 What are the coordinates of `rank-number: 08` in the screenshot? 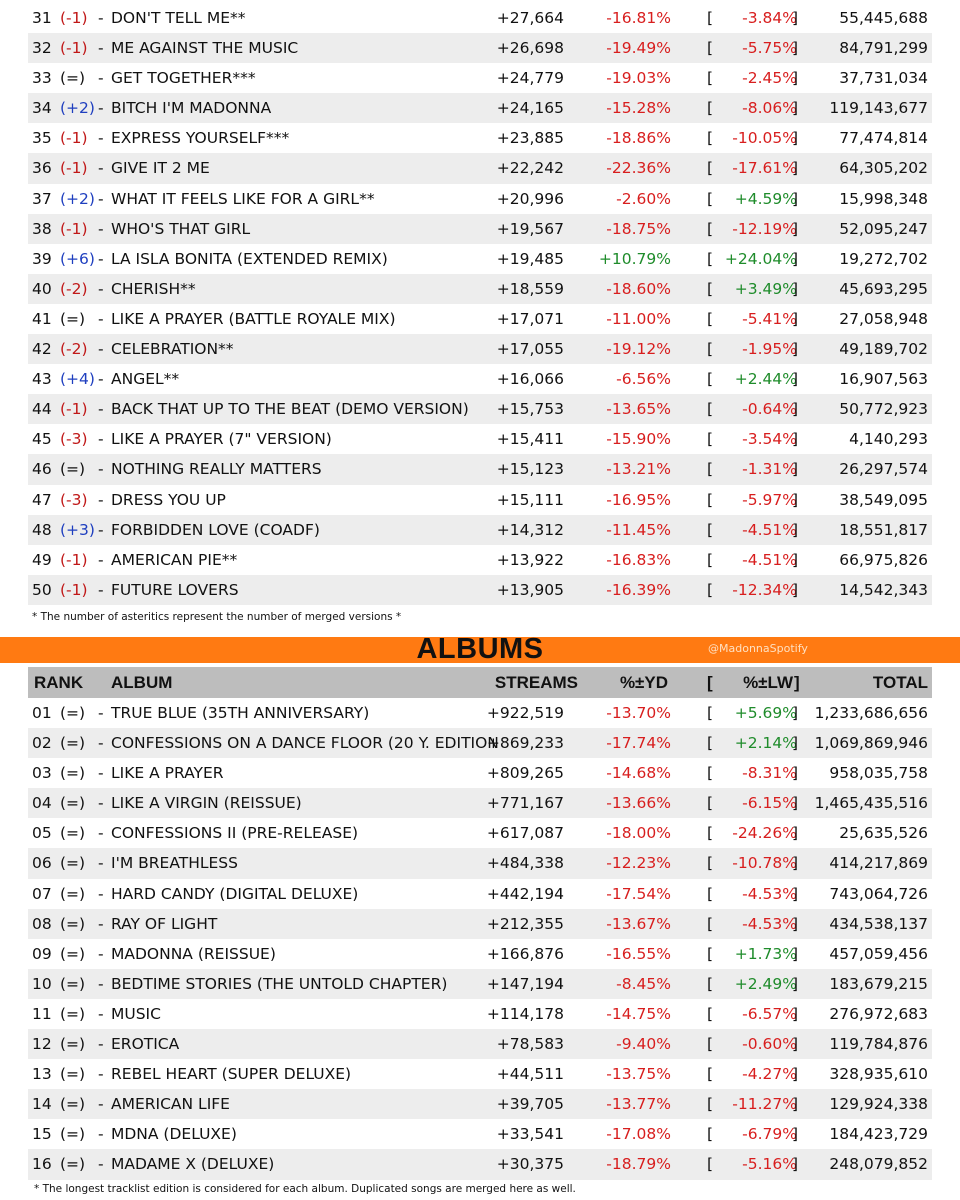 It's located at (42, 923).